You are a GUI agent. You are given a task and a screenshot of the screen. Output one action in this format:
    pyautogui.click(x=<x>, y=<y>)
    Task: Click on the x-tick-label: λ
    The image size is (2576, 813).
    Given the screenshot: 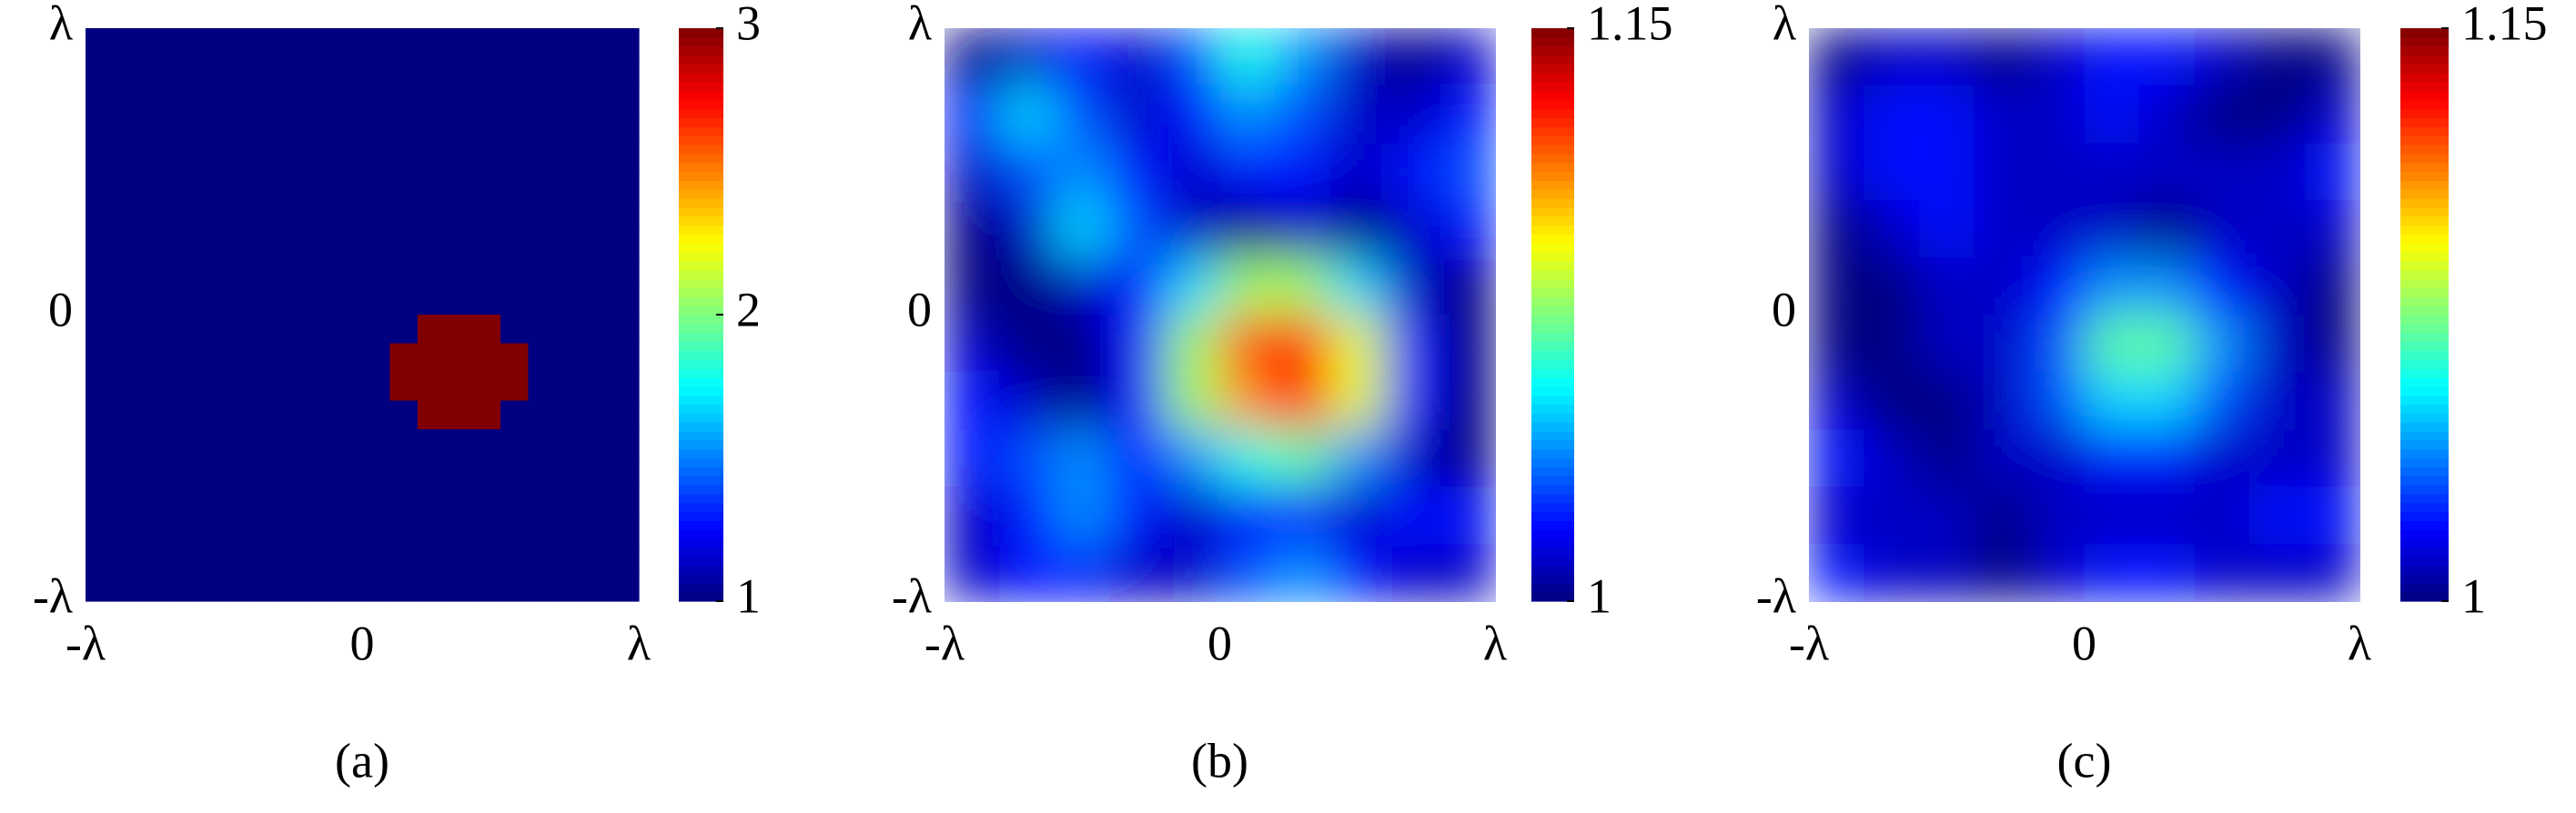 What is the action you would take?
    pyautogui.click(x=639, y=643)
    